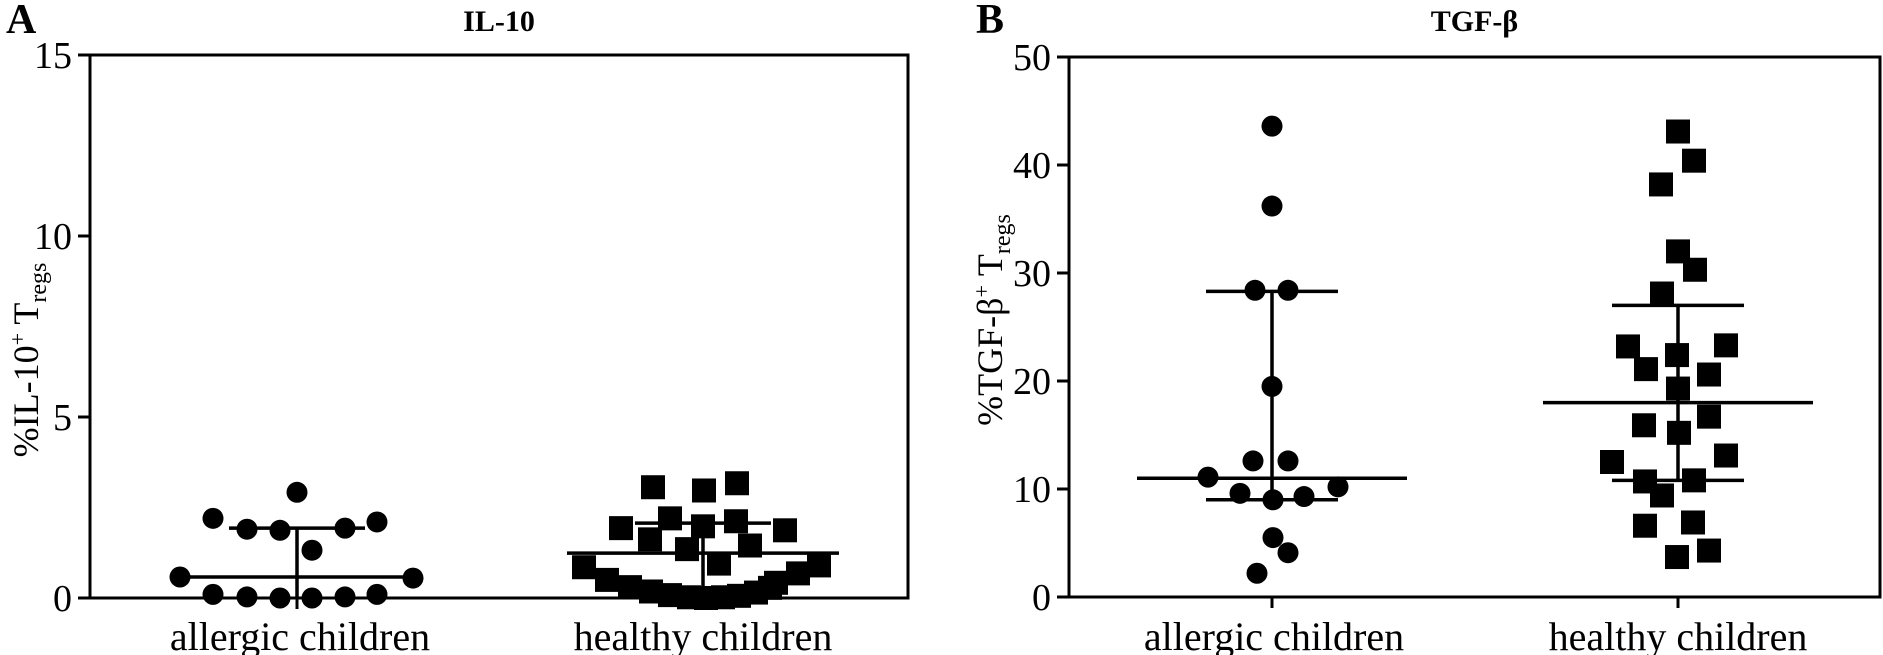  Describe the element at coordinates (39, 282) in the screenshot. I see `panel-a-y-label-sub: regs` at that location.